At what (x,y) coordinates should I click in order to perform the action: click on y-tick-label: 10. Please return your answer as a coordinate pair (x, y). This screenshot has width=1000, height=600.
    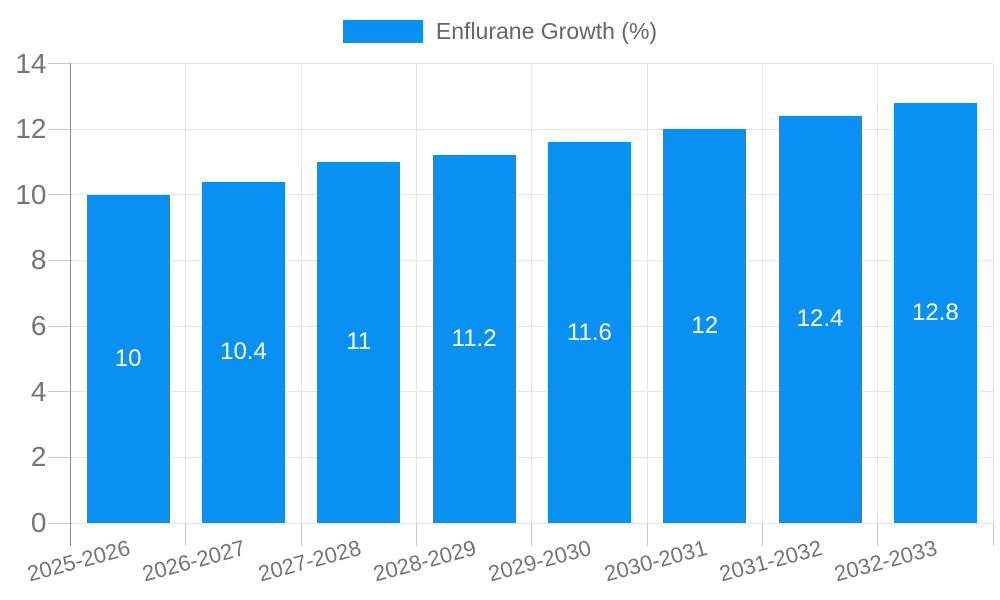
    Looking at the image, I should click on (31, 194).